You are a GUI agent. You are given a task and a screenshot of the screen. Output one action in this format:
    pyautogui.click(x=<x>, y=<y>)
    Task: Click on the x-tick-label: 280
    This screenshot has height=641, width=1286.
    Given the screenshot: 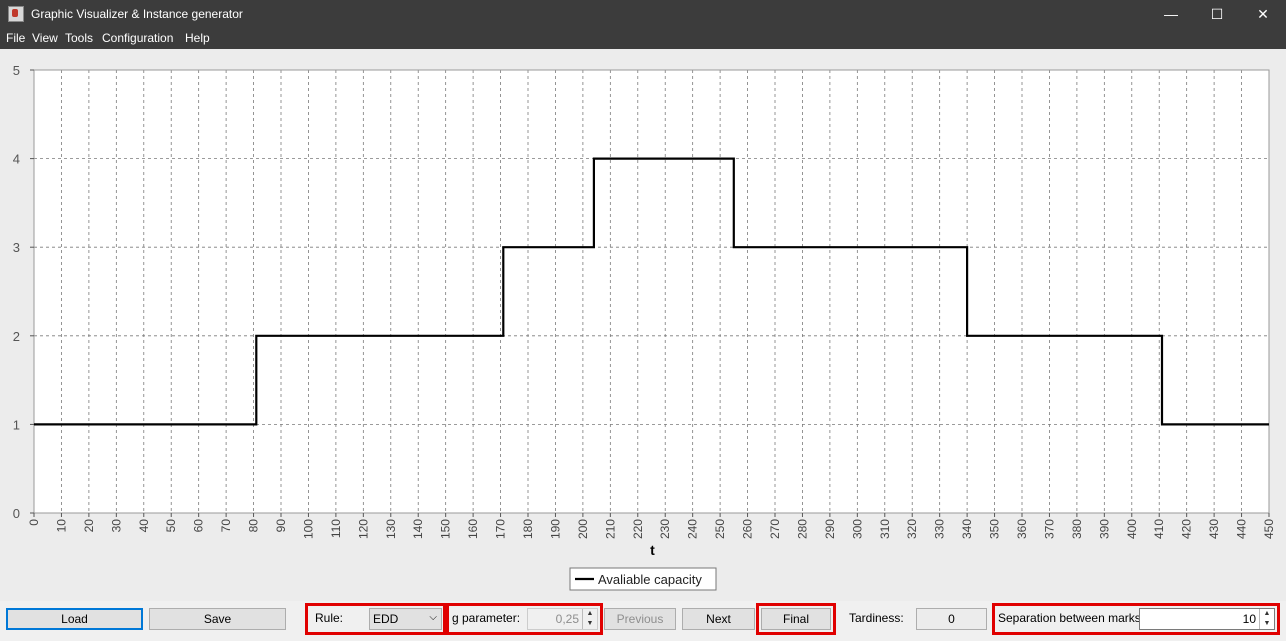 What is the action you would take?
    pyautogui.click(x=802, y=529)
    